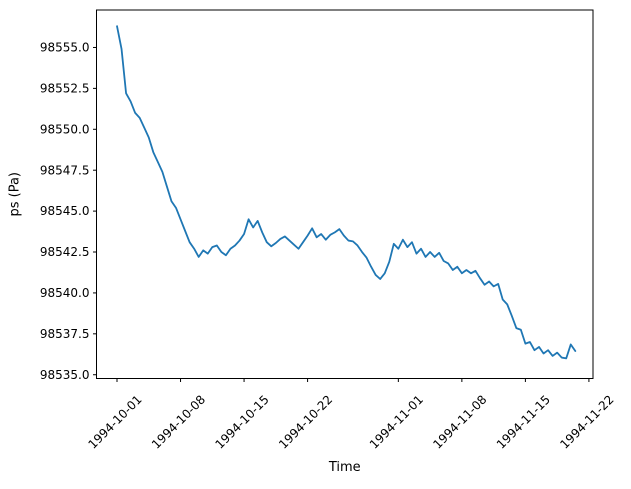  I want to click on y-tick-label: 98542.5, so click(65, 252).